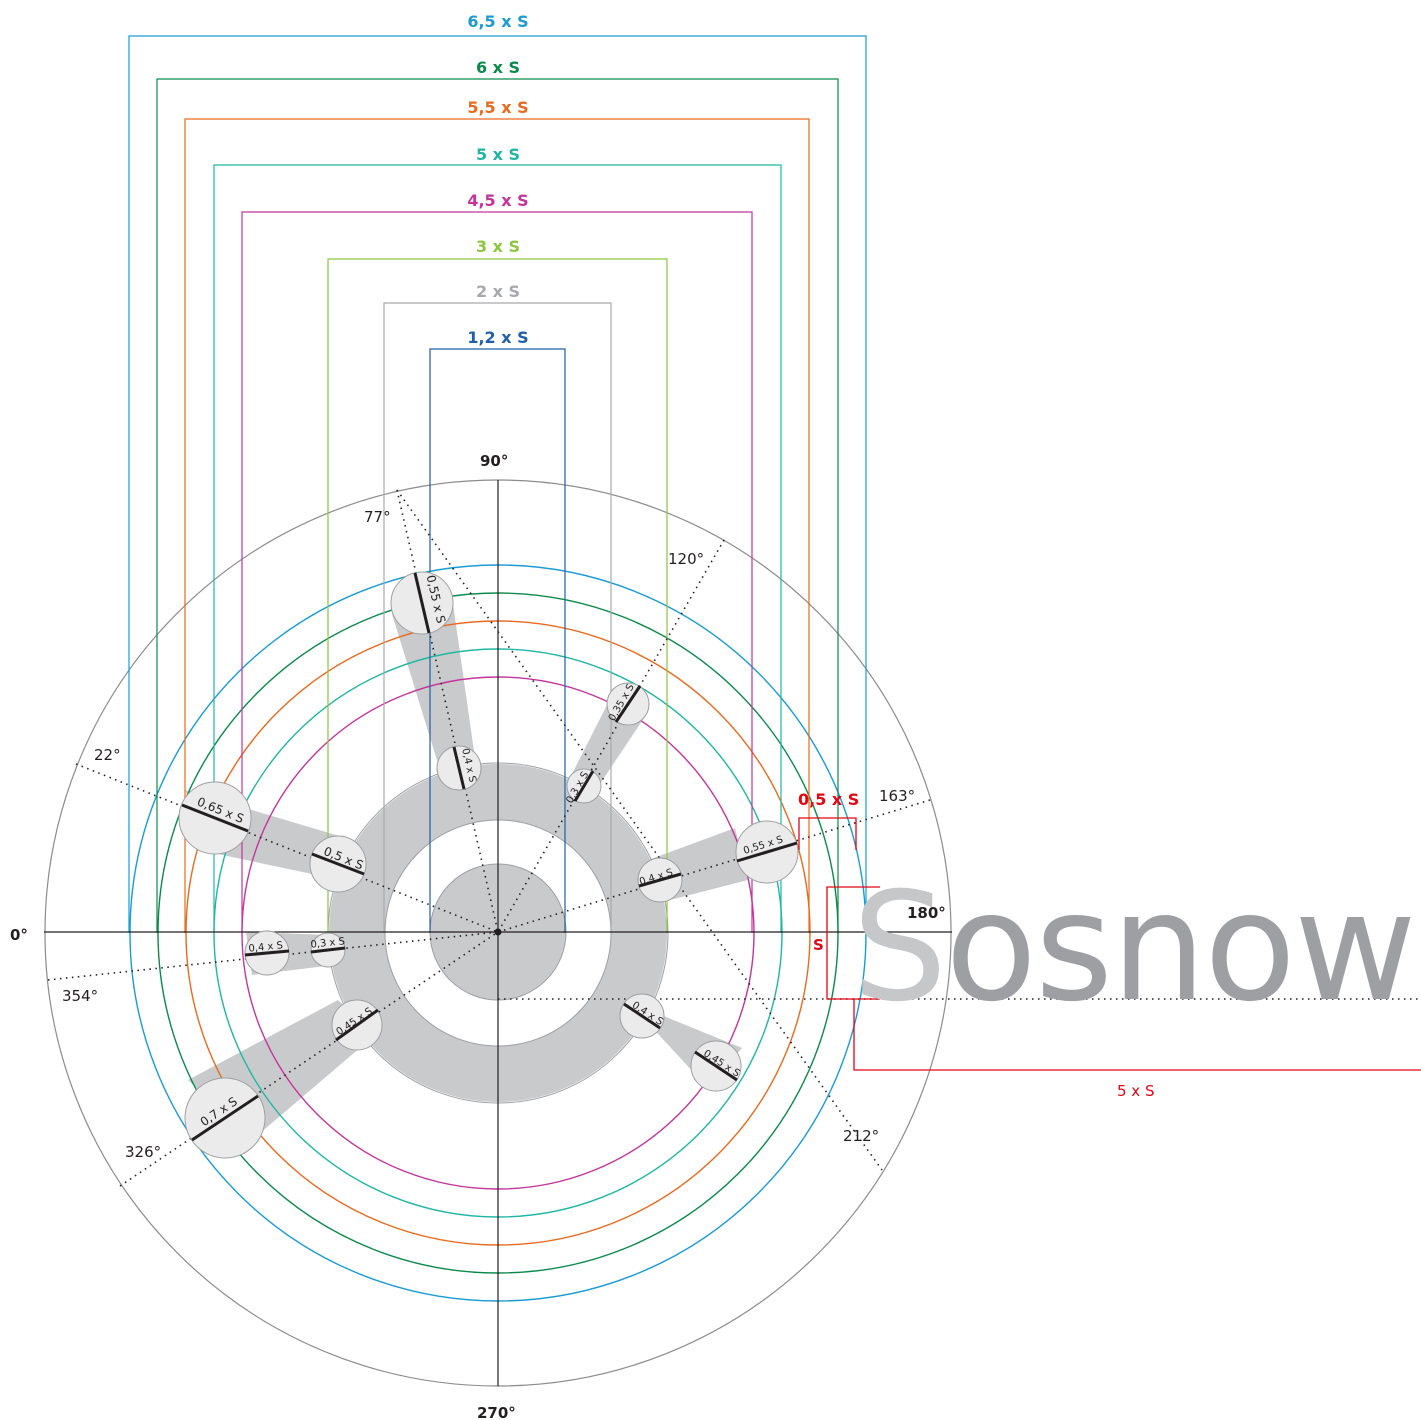 The height and width of the screenshot is (1420, 1421). Describe the element at coordinates (1137, 1035) in the screenshot. I see `five-s-bracket` at that location.